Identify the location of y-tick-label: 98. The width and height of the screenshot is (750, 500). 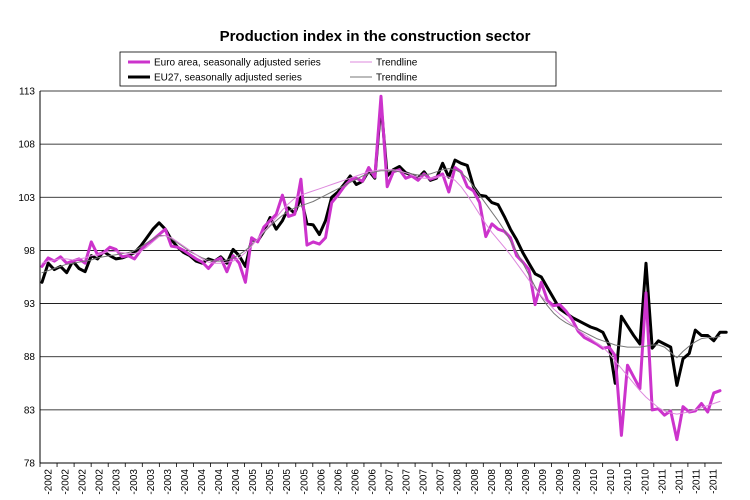
(30, 251).